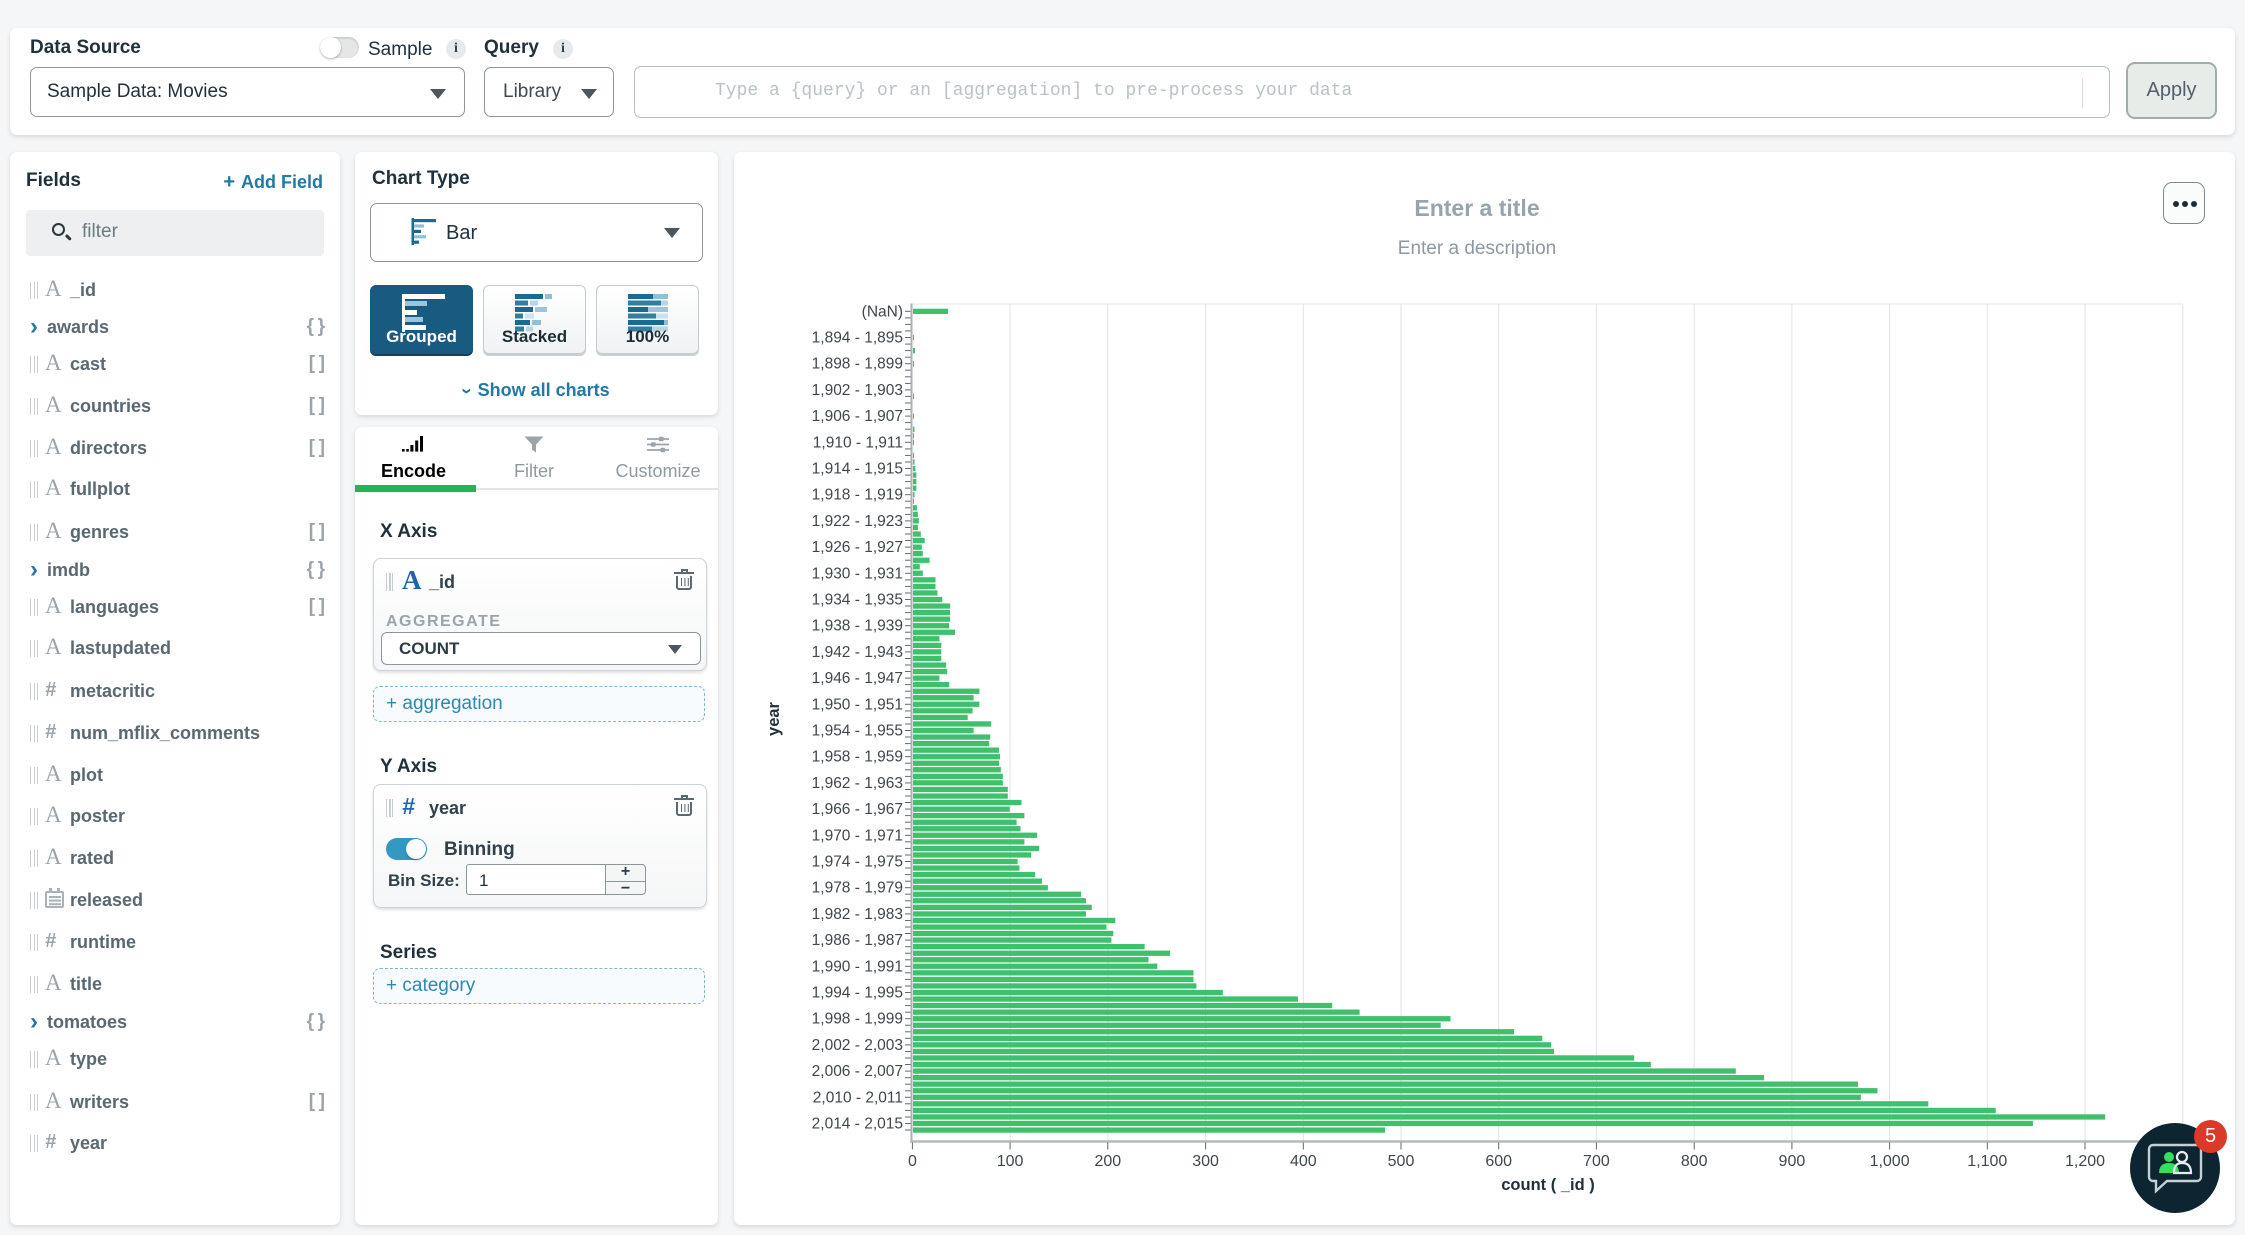  What do you see at coordinates (857, 521) in the screenshot?
I see `svg-text: 1,922 - 1,923` at bounding box center [857, 521].